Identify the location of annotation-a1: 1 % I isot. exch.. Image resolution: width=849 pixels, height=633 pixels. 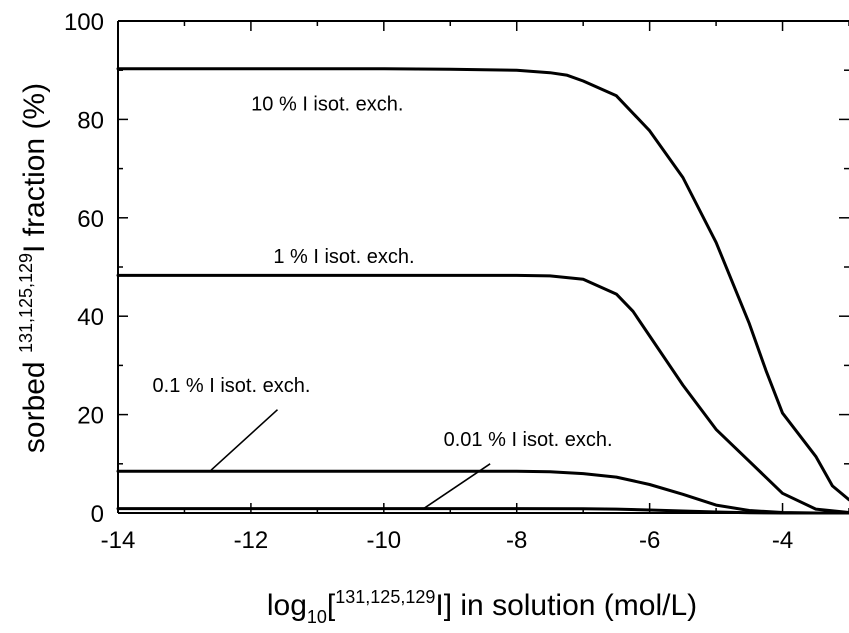
(343, 257).